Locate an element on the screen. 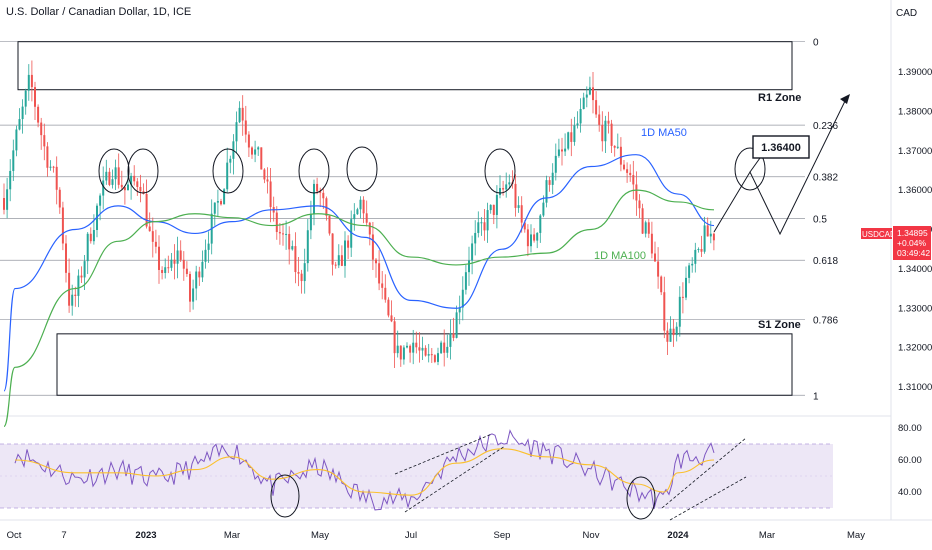  time-tick-label: 7 is located at coordinates (63, 535).